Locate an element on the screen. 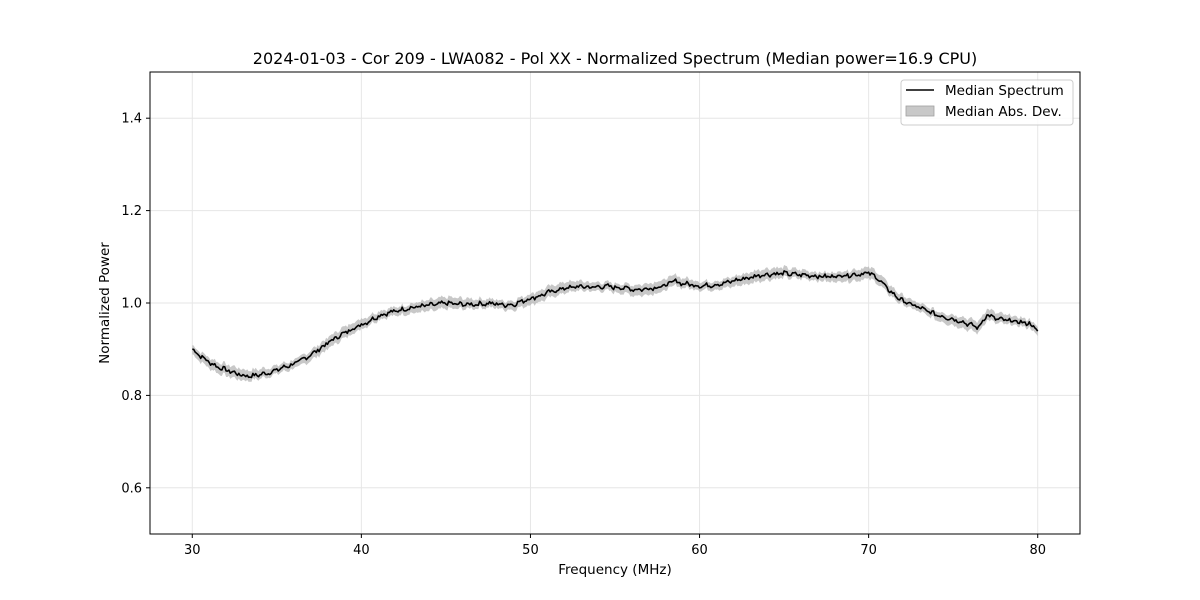 Image resolution: width=1200 pixels, height=600 pixels. x-tick-label: 80 is located at coordinates (1037, 550).